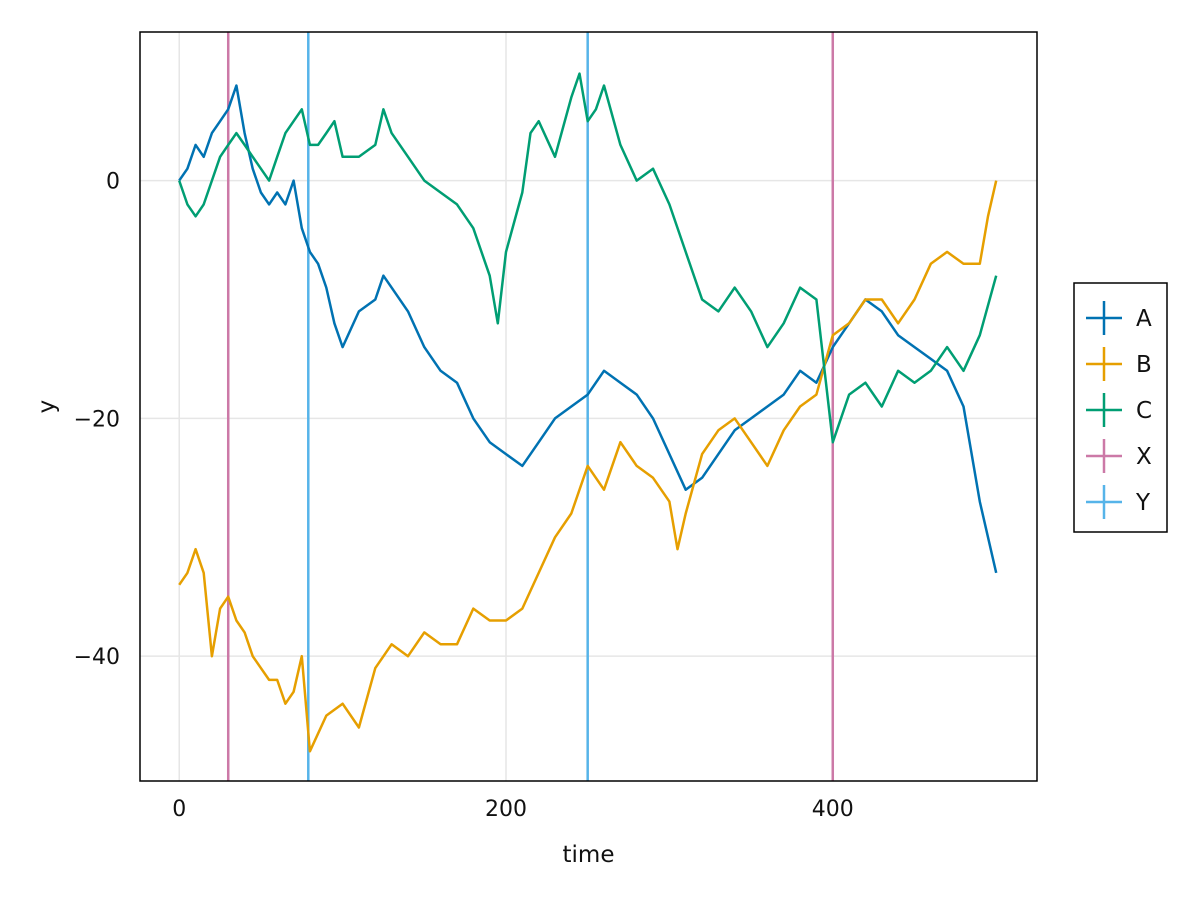  I want to click on y-tick-label: −40, so click(97, 657).